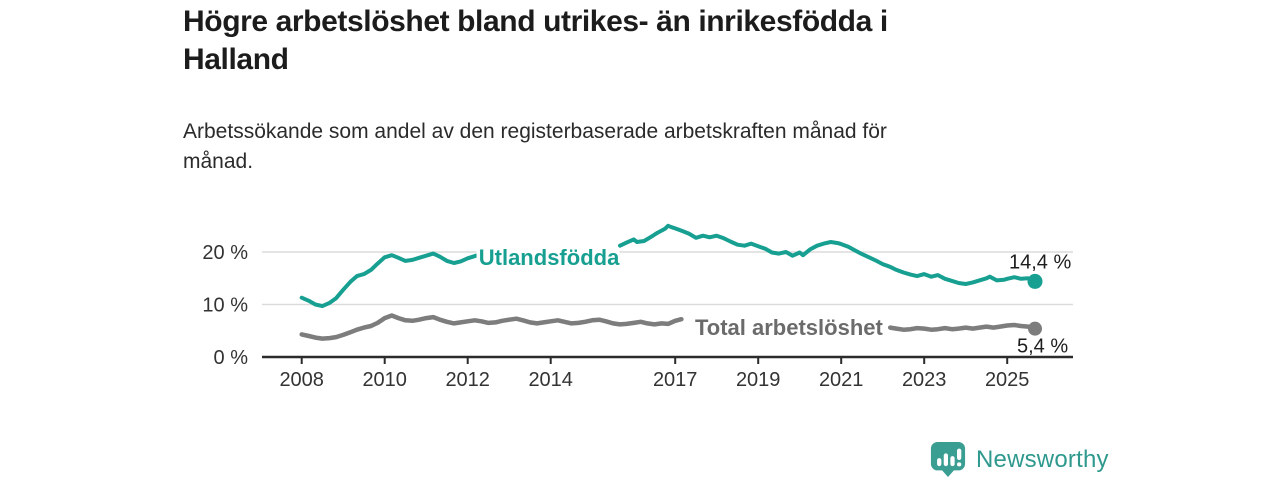 This screenshot has width=1280, height=480. What do you see at coordinates (789, 327) in the screenshot?
I see `series-inline-label: Total arbetslöshet` at bounding box center [789, 327].